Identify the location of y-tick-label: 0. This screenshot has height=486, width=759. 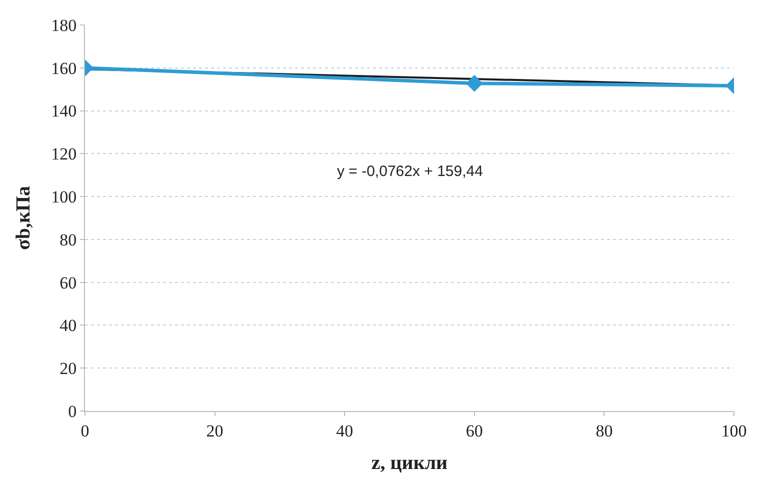
(72, 411).